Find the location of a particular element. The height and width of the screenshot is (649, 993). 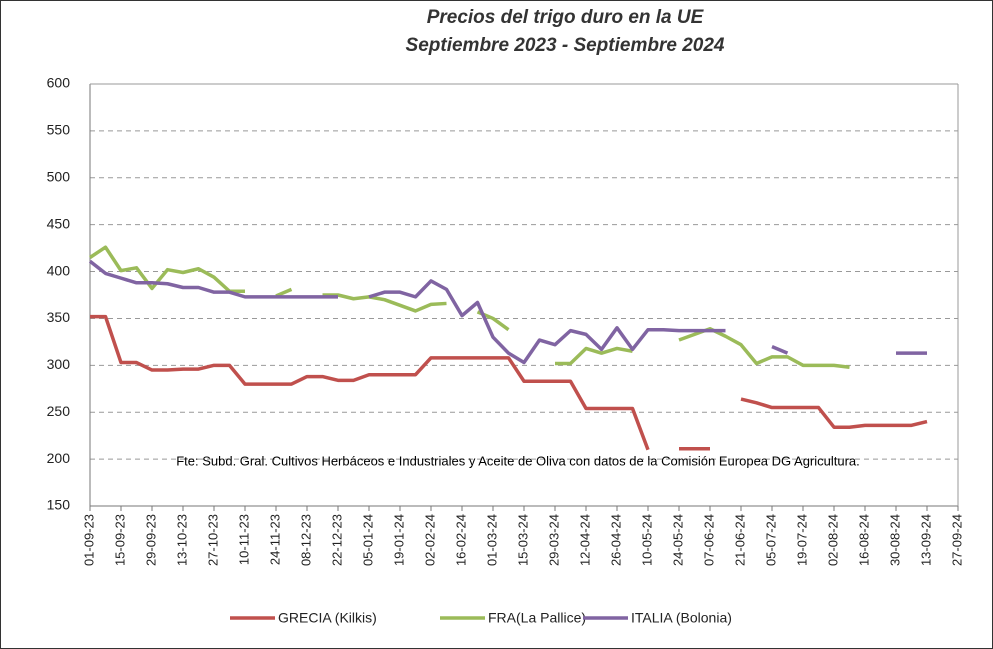

x-tick-label: 05-07-24 is located at coordinates (770, 540).